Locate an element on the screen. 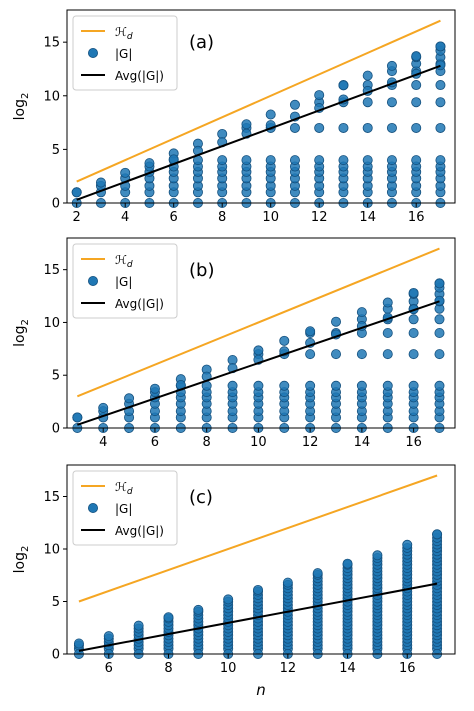 Image resolution: width=474 pixels, height=711 pixels. legend-box is located at coordinates (125, 508).